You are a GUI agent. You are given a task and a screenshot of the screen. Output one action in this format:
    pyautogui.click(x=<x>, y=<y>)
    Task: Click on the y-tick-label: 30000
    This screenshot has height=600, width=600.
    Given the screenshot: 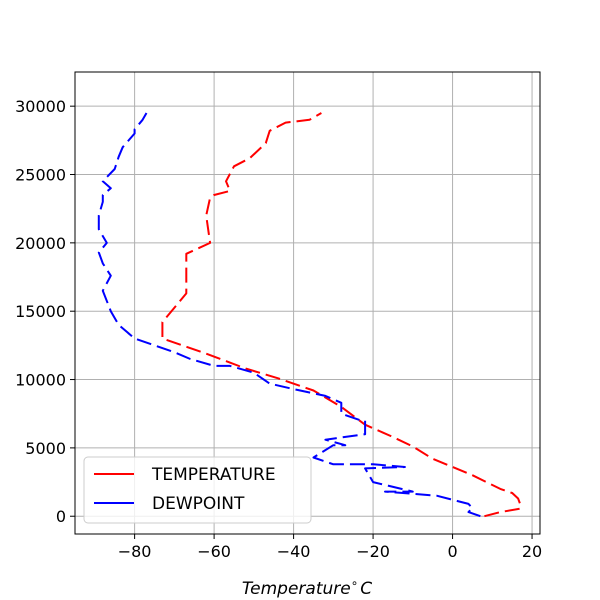 What is the action you would take?
    pyautogui.click(x=40, y=106)
    